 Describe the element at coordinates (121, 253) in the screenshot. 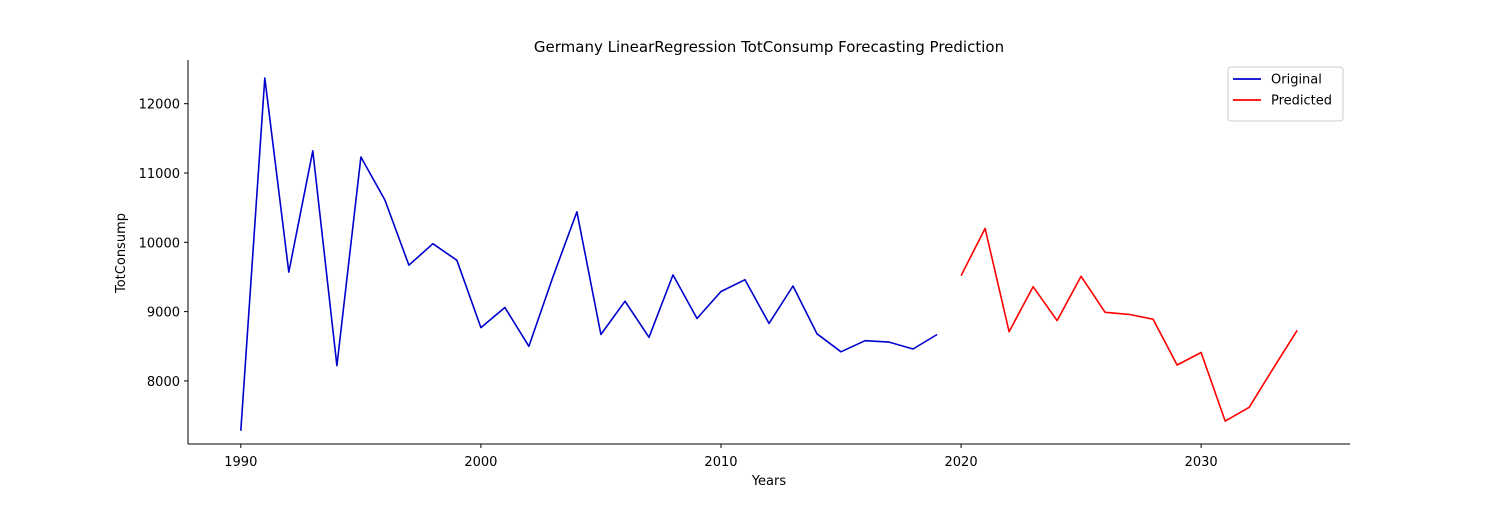

I see `y-axis-label: TotConsump` at that location.